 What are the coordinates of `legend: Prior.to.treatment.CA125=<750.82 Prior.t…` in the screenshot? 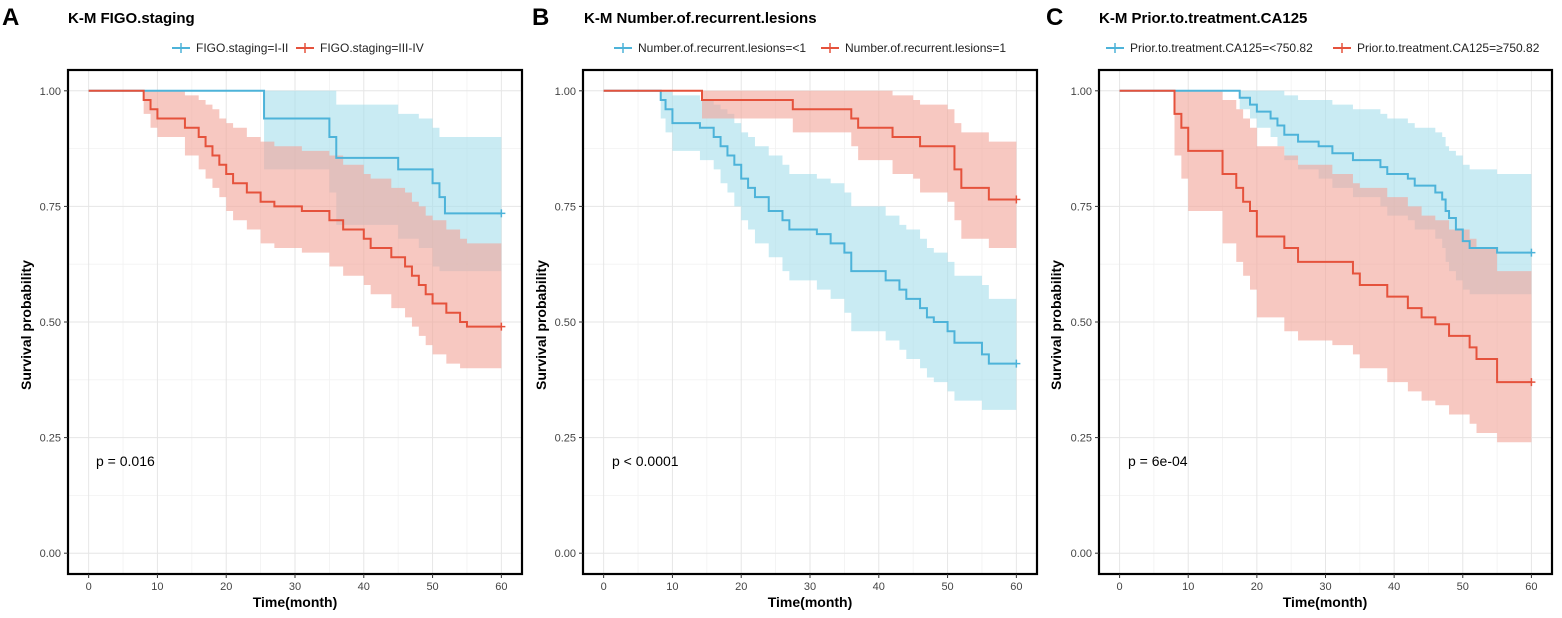 It's located at (1323, 48).